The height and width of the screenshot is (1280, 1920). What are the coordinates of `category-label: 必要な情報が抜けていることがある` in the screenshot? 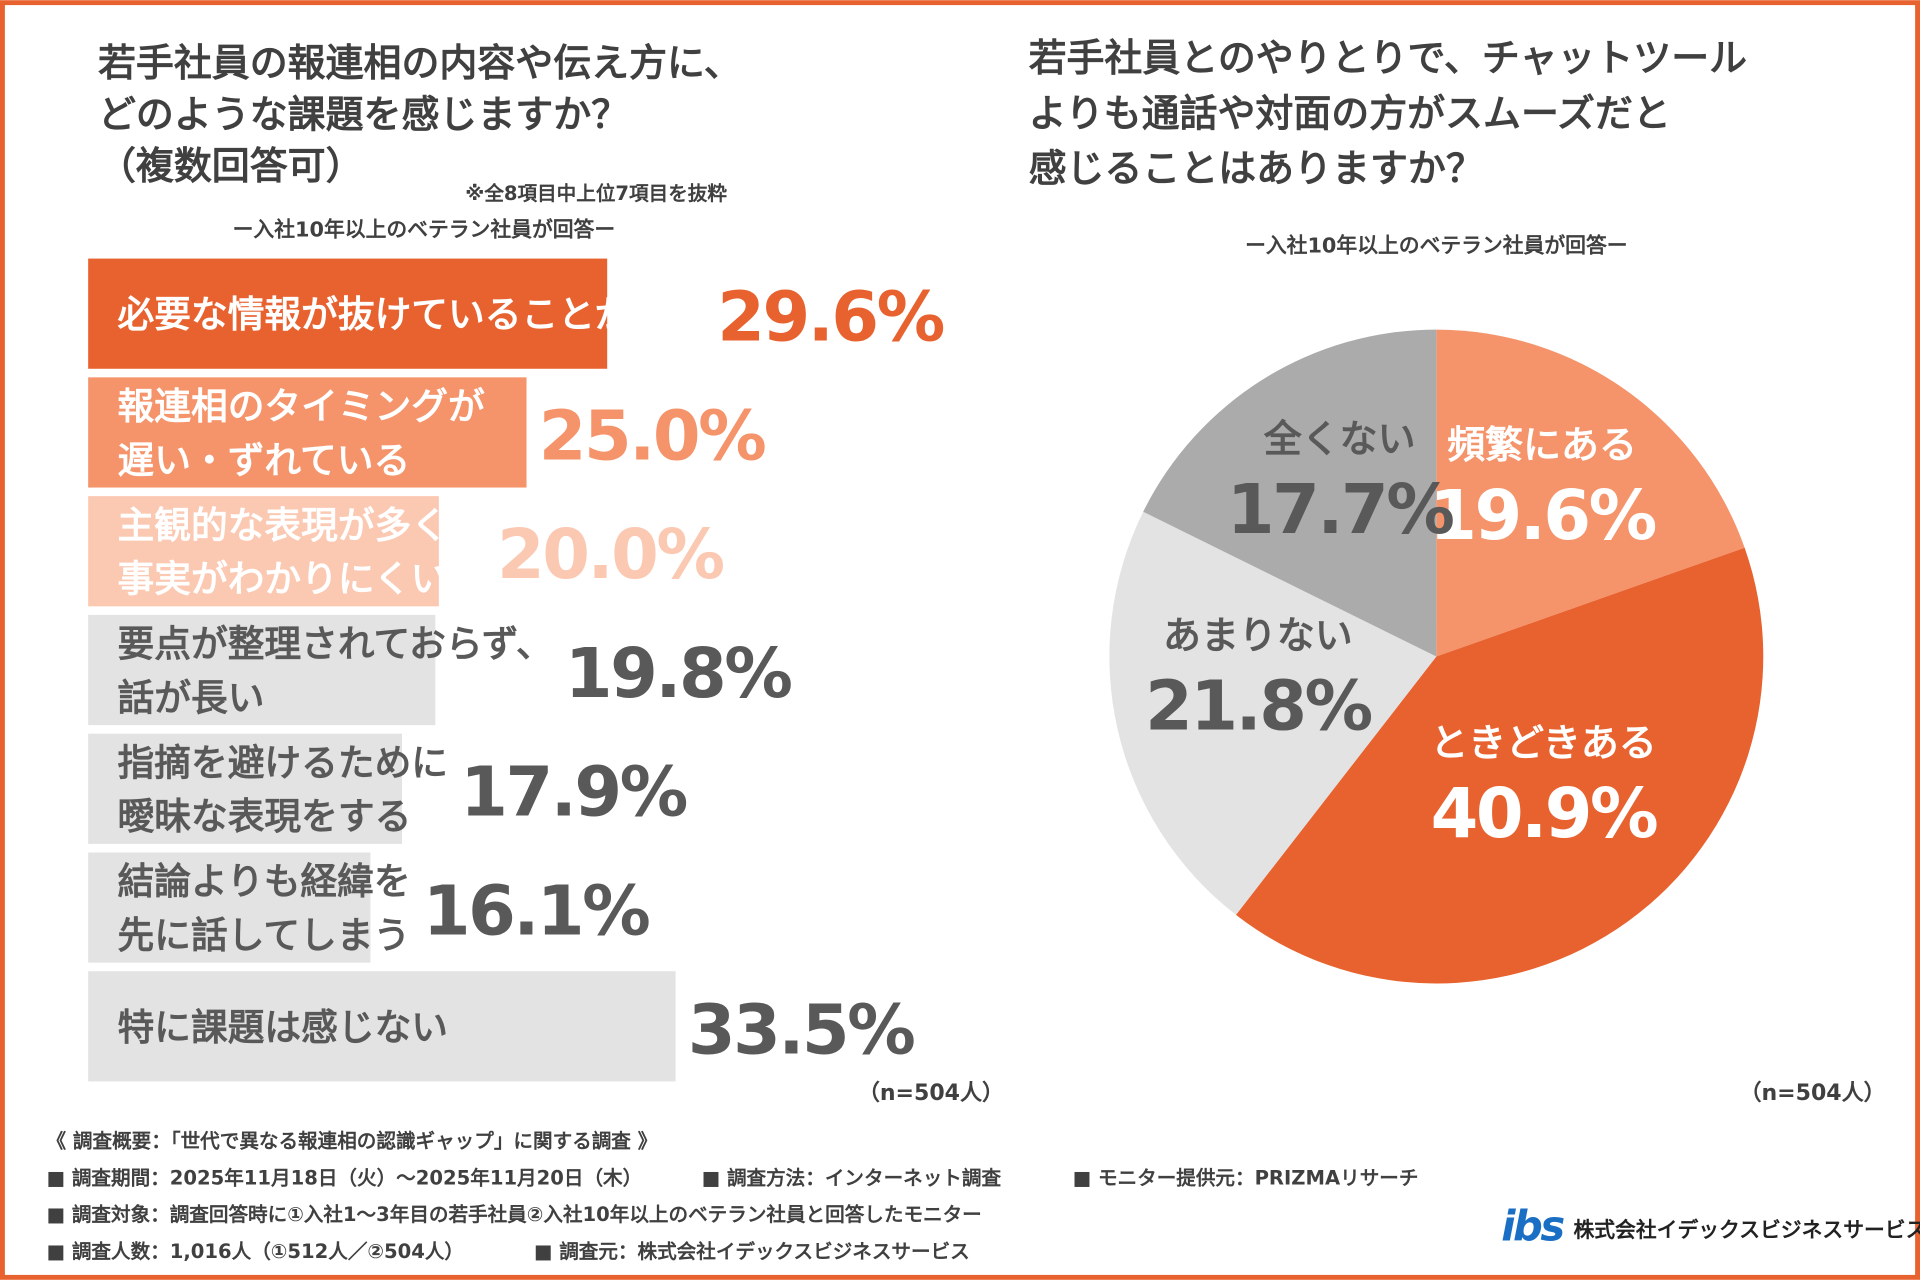 It's located at (412, 314).